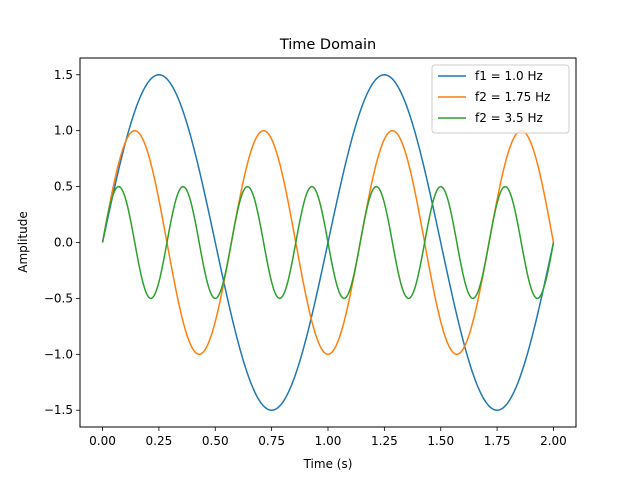 The height and width of the screenshot is (480, 640). I want to click on legend: f1 = 1.0 Hz f2 = 1.75 Hz f2 = 3.5 Hz, so click(500, 99).